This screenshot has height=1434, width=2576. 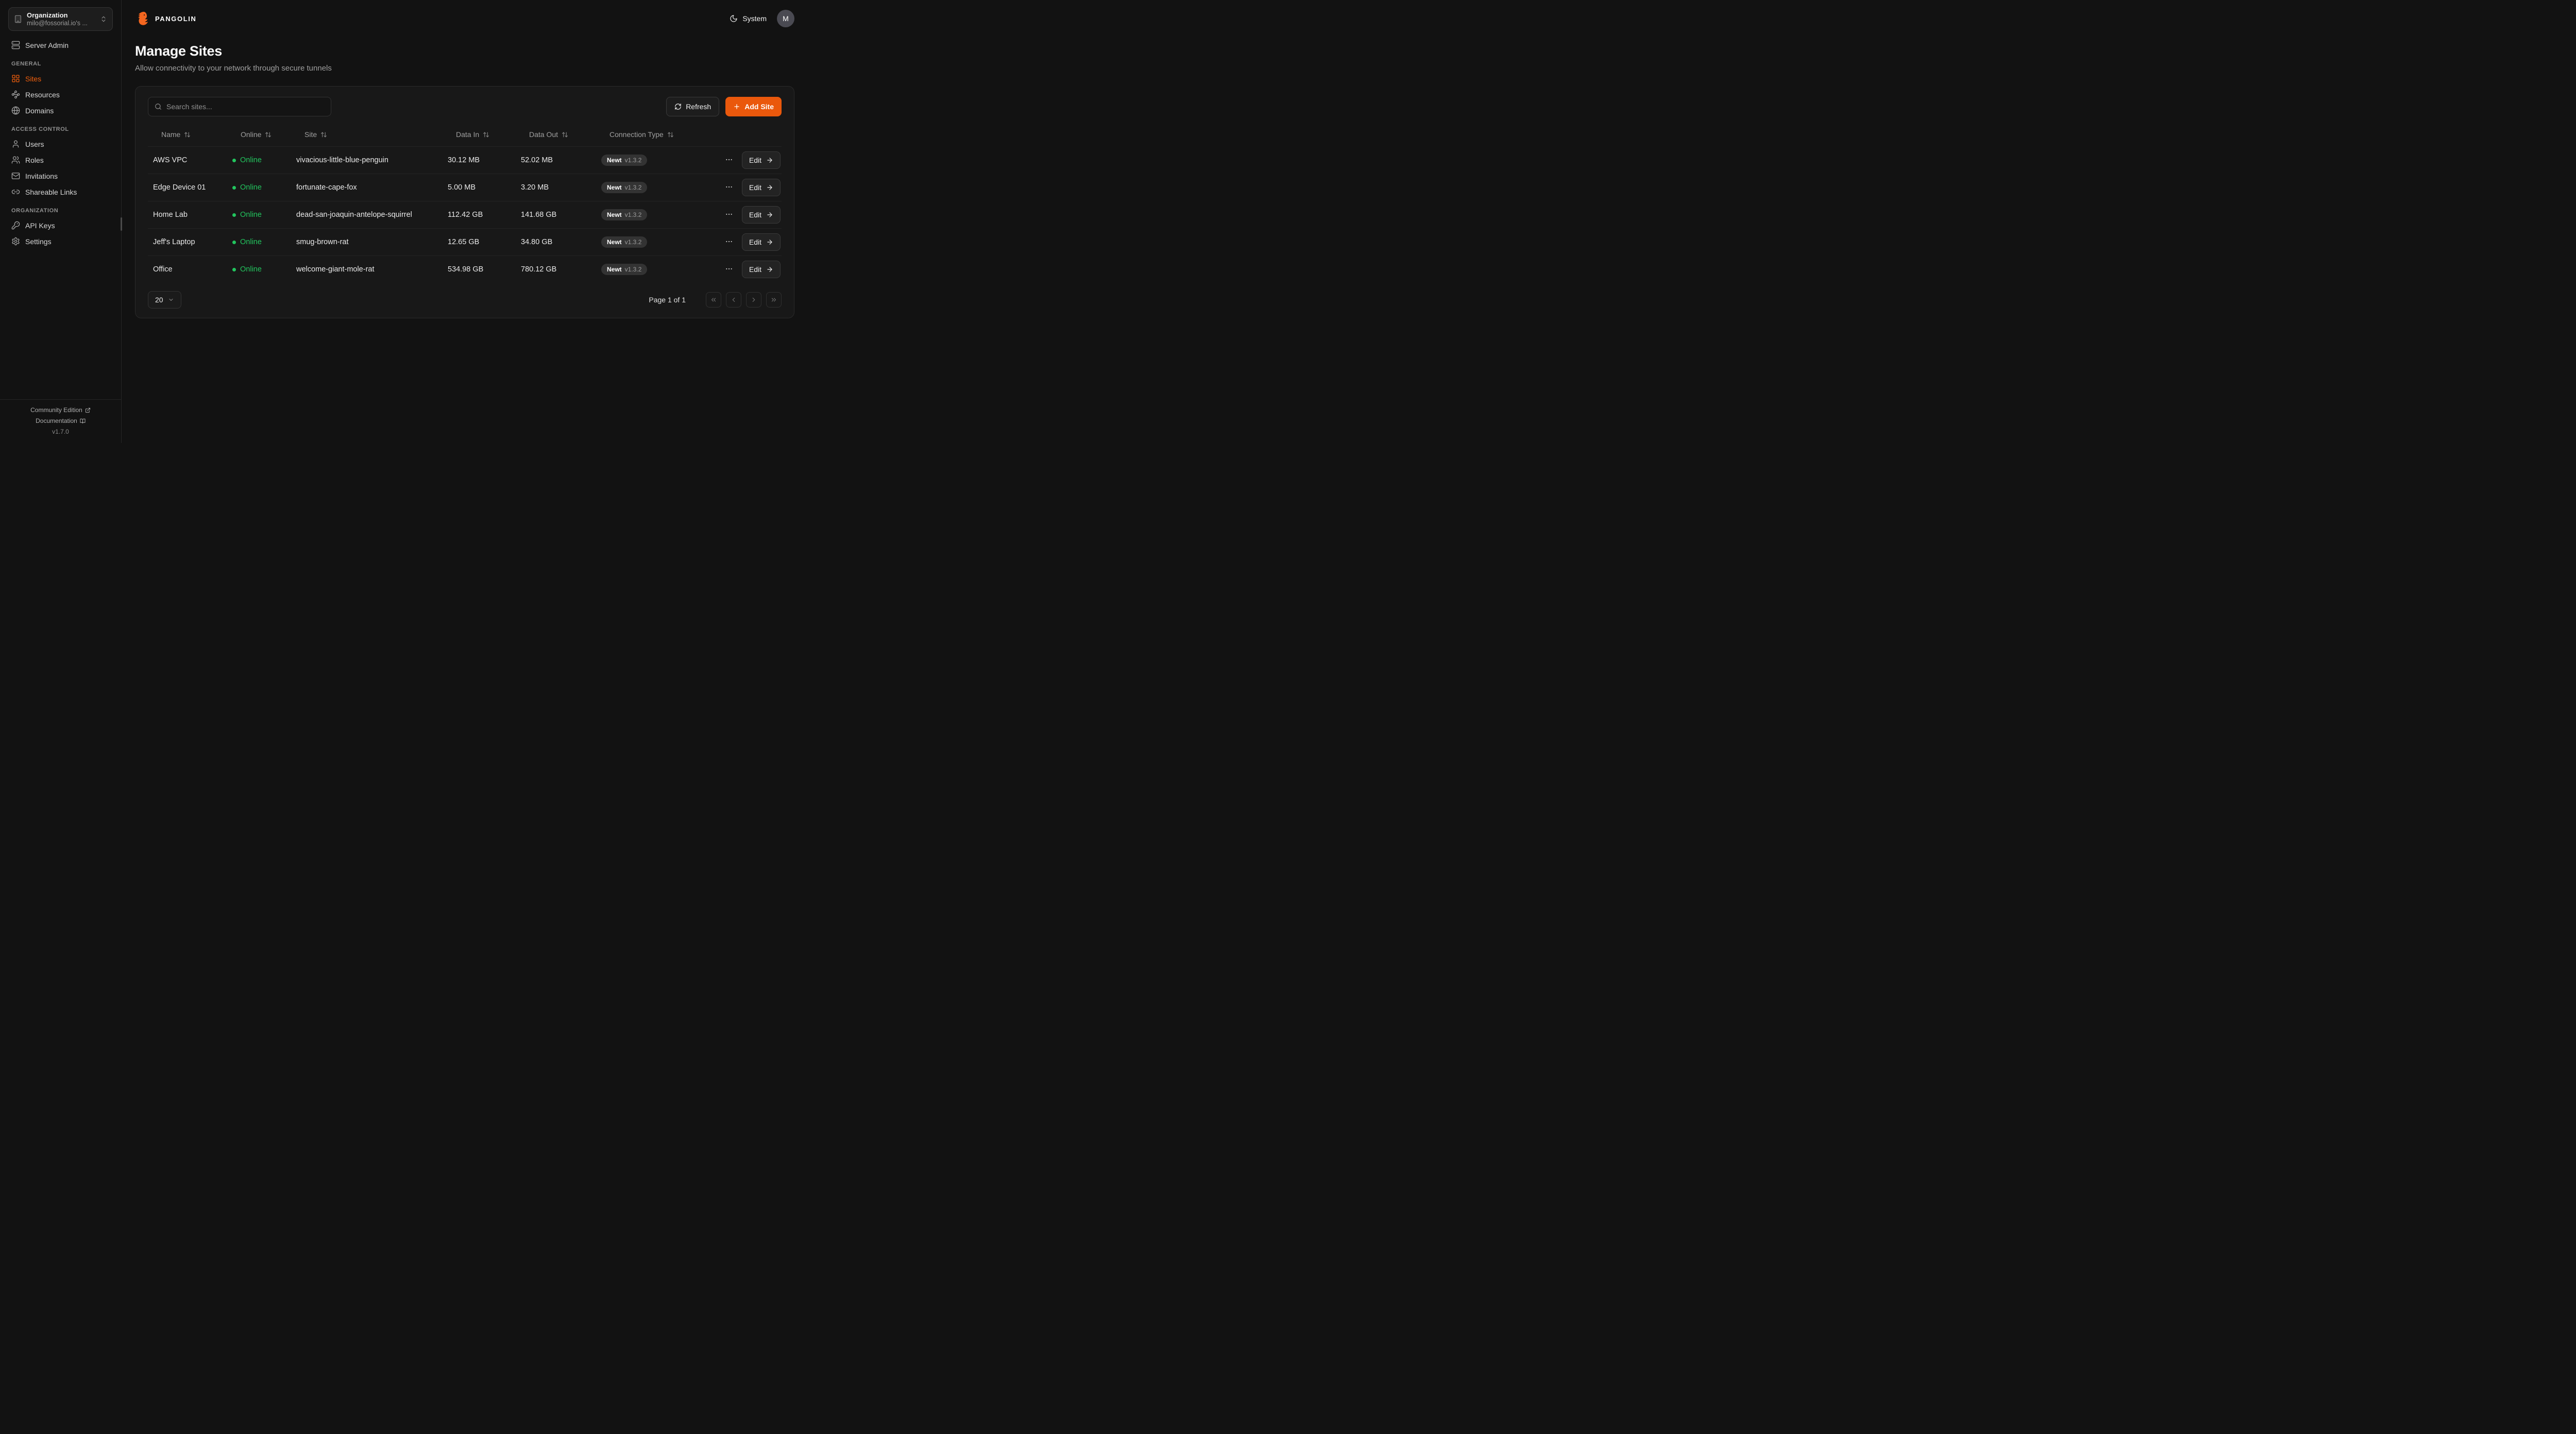 What do you see at coordinates (556, 134) in the screenshot?
I see `column-header-data-out: Data Out` at bounding box center [556, 134].